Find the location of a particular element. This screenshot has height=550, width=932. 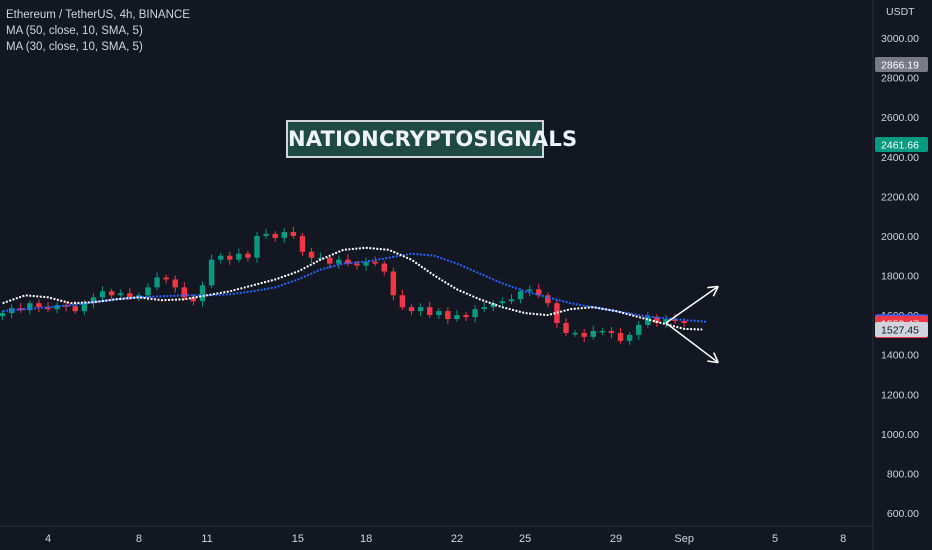

x-tick-label: Sep is located at coordinates (684, 539).